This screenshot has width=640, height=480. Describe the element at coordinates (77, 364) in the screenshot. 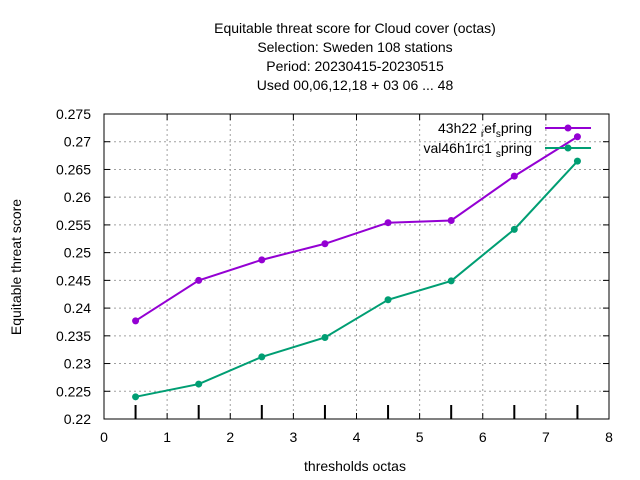

I see `y-tick-label-2: 0.23` at that location.